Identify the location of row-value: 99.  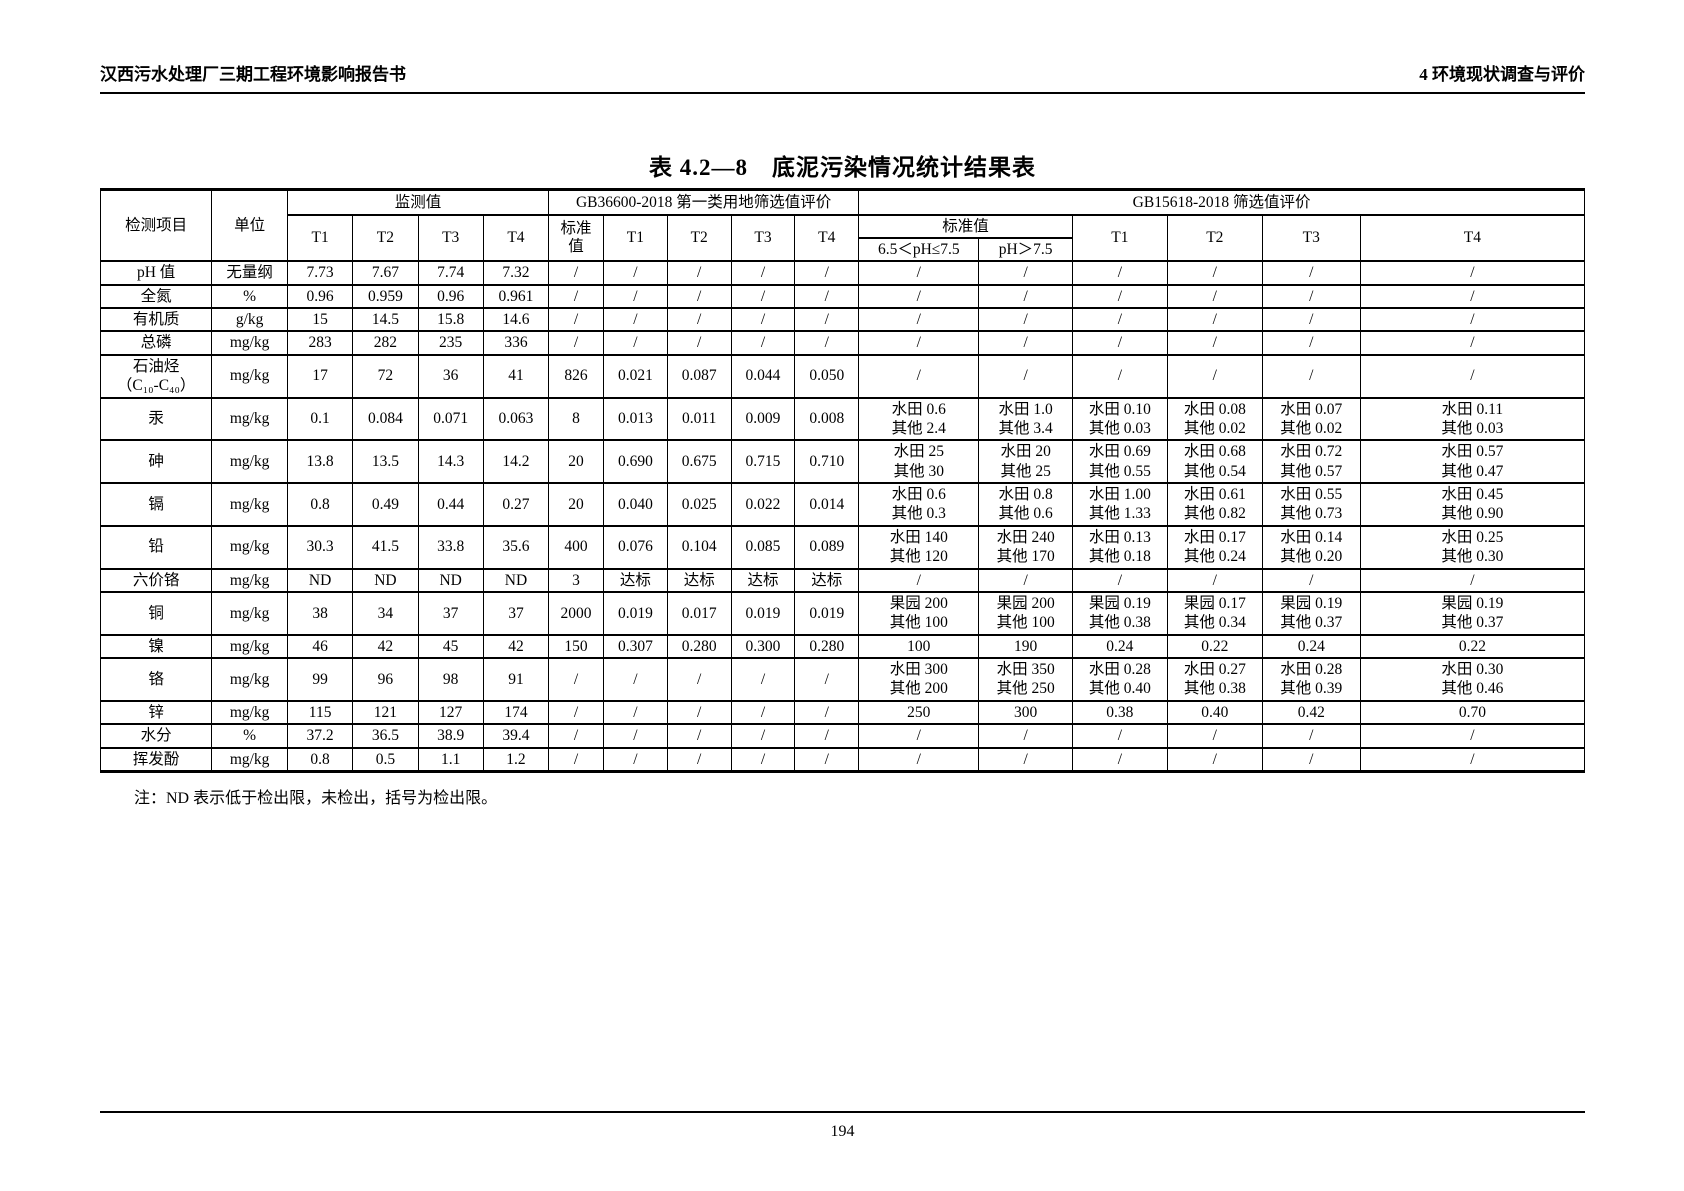
(320, 679).